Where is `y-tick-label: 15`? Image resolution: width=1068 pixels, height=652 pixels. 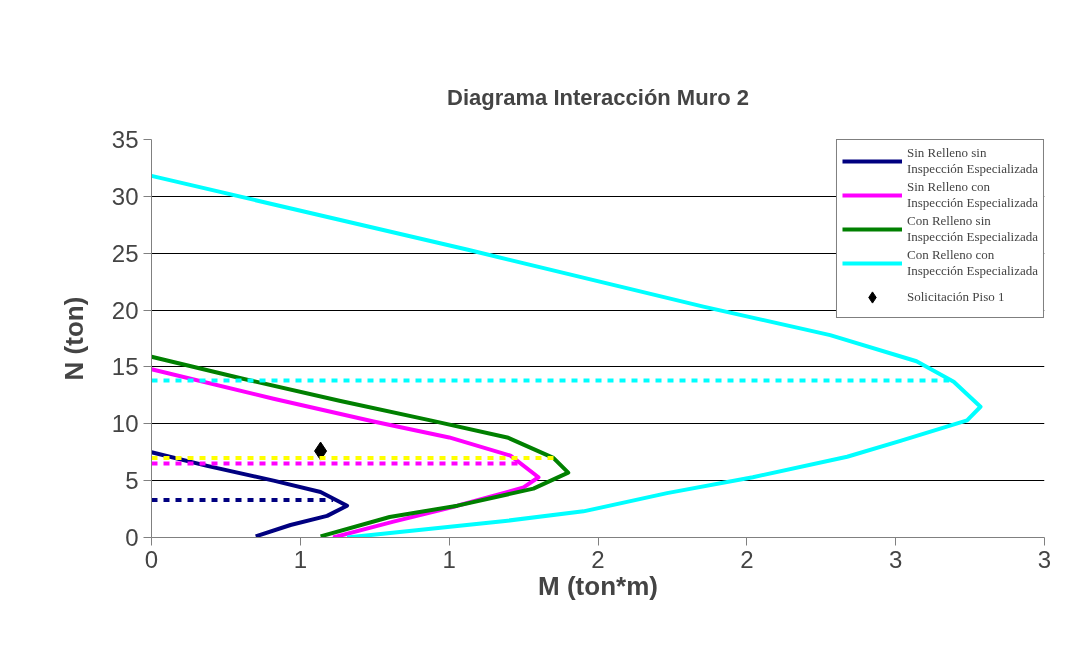
y-tick-label: 15 is located at coordinates (125, 367).